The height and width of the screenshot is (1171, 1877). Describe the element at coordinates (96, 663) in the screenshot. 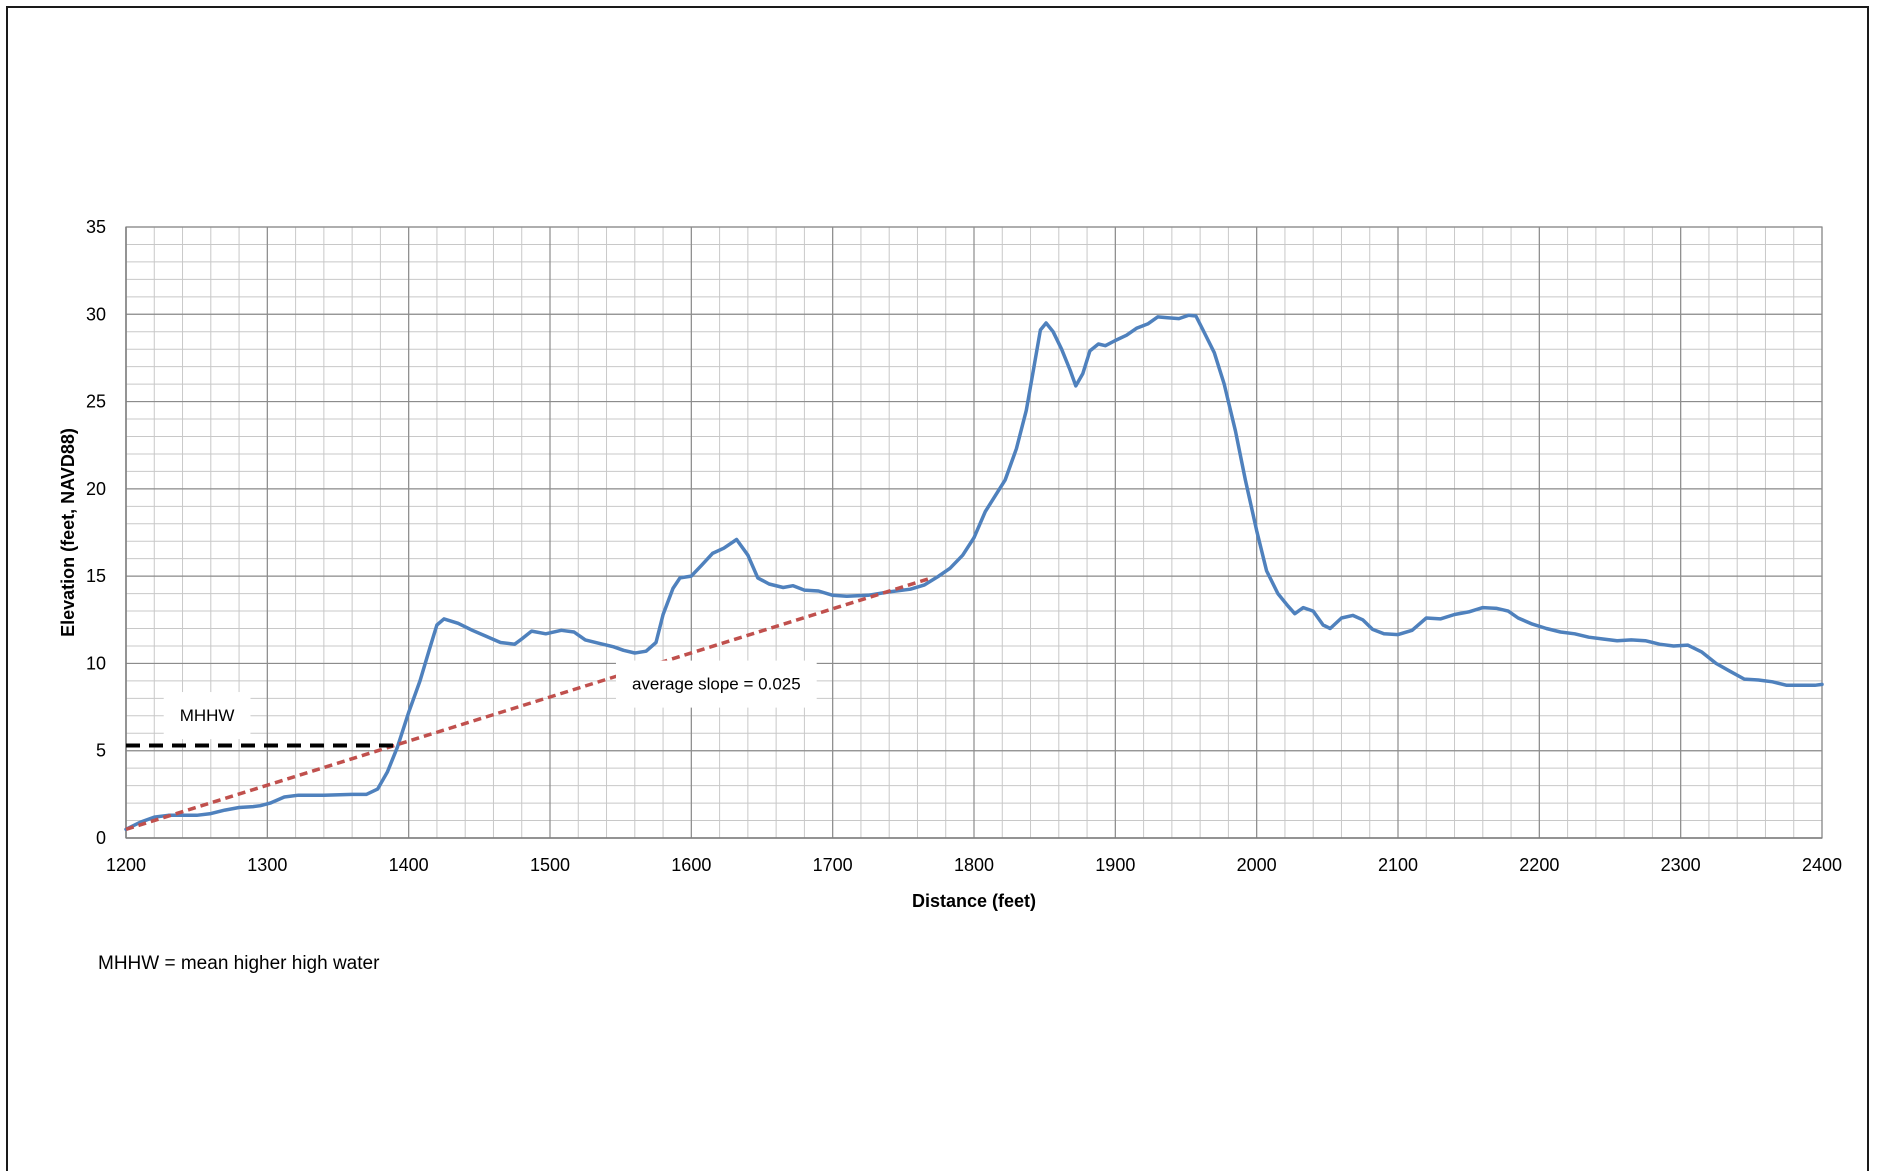

I see `y-tick-label: 10` at that location.